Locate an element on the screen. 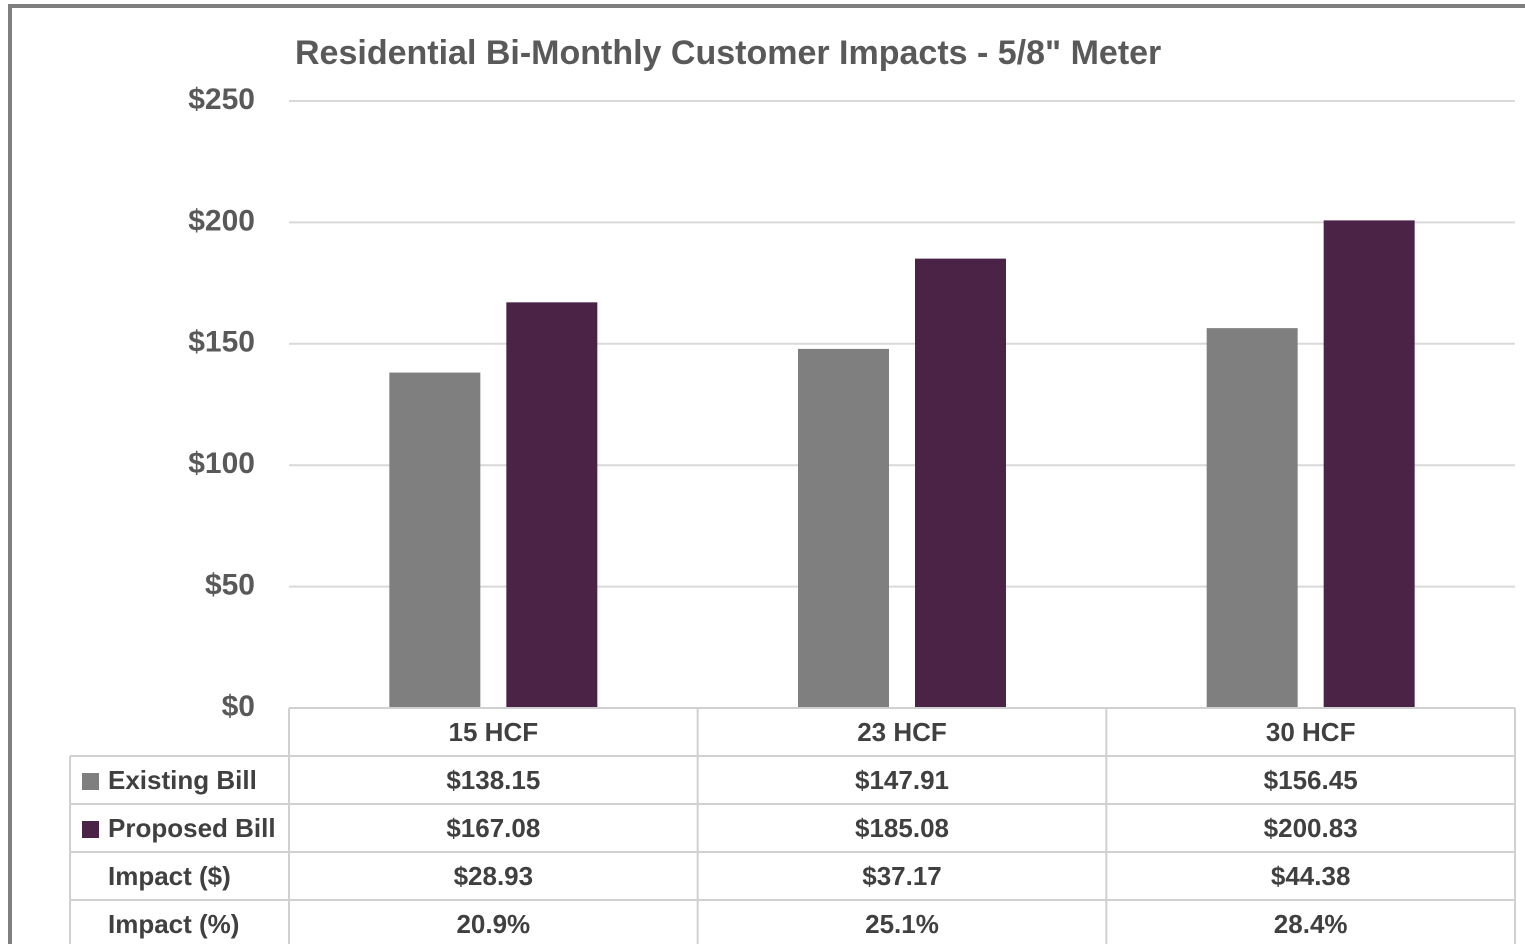 The height and width of the screenshot is (944, 1525). legend-label: Proposed Bill is located at coordinates (192, 828).